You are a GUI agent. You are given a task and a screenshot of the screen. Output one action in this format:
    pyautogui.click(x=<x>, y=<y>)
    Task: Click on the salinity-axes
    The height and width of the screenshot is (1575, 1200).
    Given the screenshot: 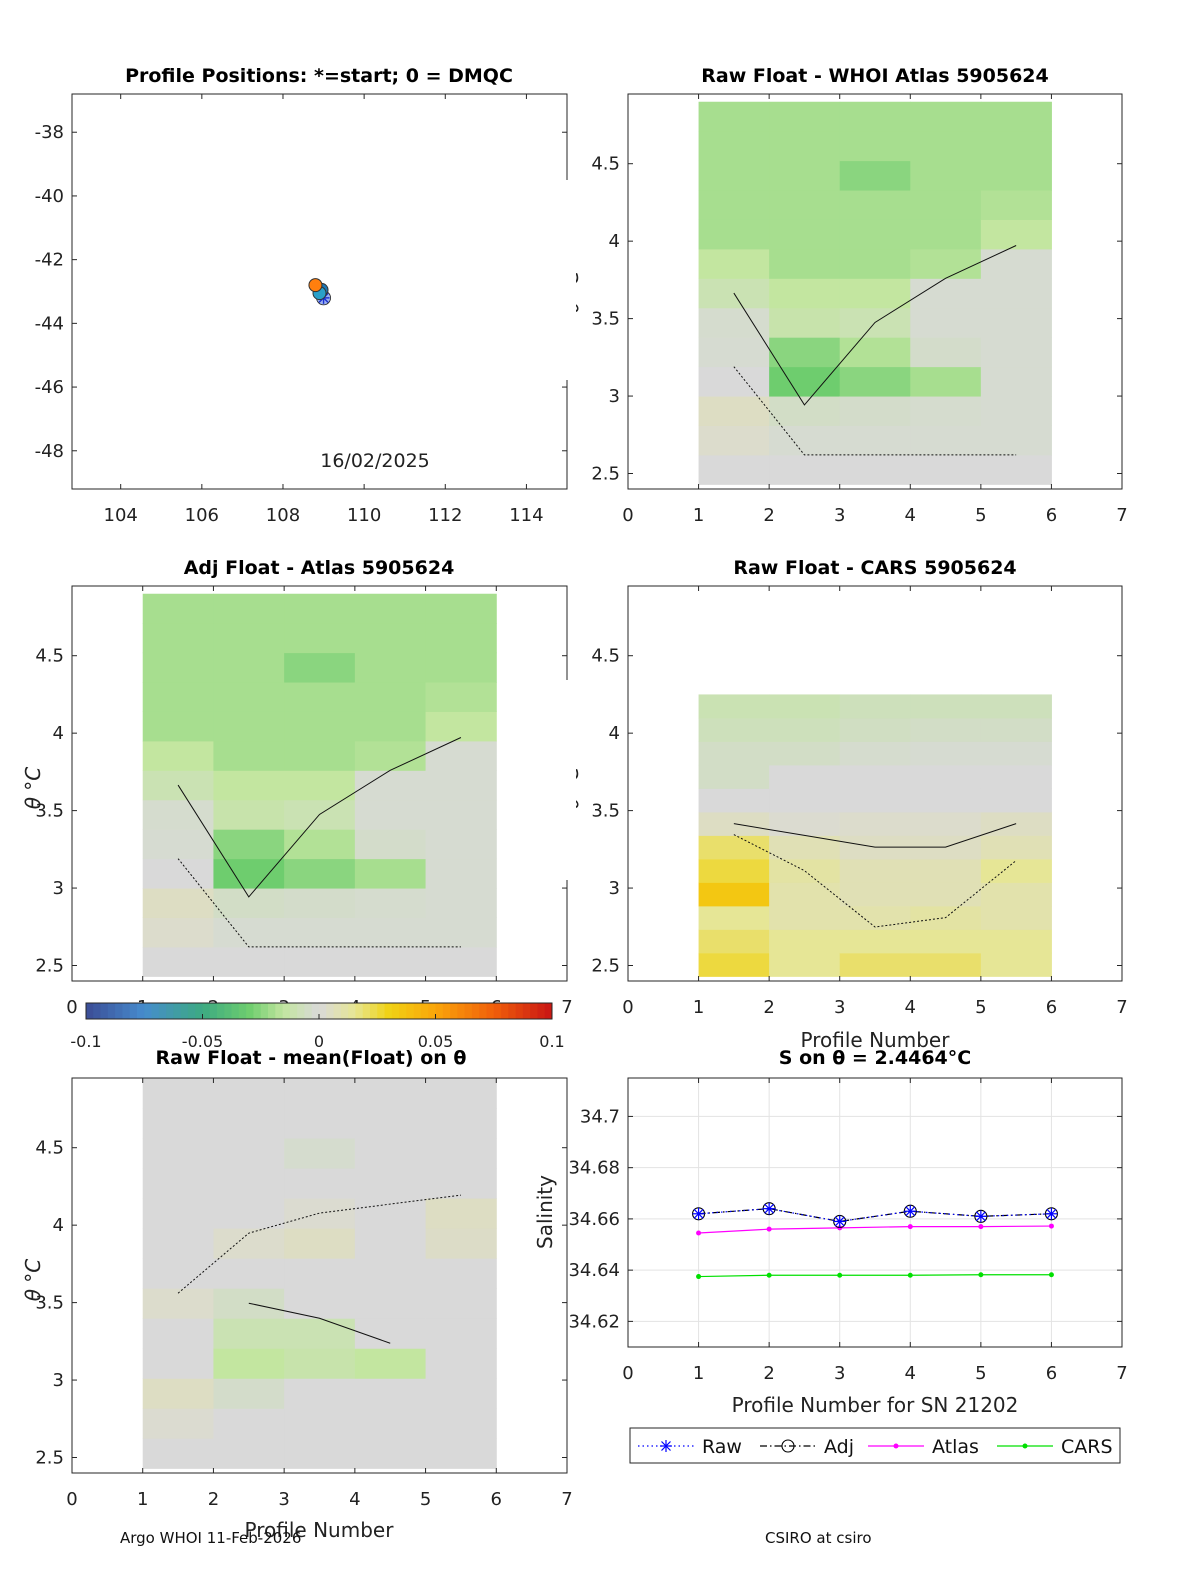 What is the action you would take?
    pyautogui.click(x=875, y=1212)
    